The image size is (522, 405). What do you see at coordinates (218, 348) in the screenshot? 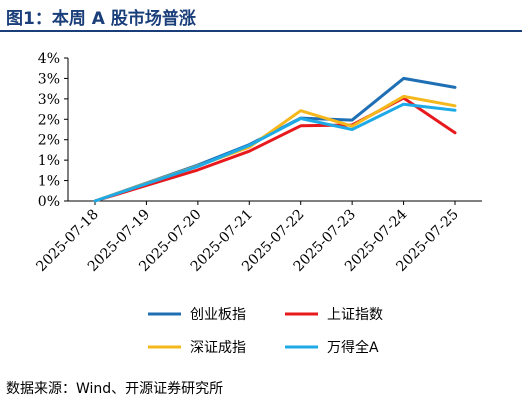
I see `legend-label: 深证成指` at bounding box center [218, 348].